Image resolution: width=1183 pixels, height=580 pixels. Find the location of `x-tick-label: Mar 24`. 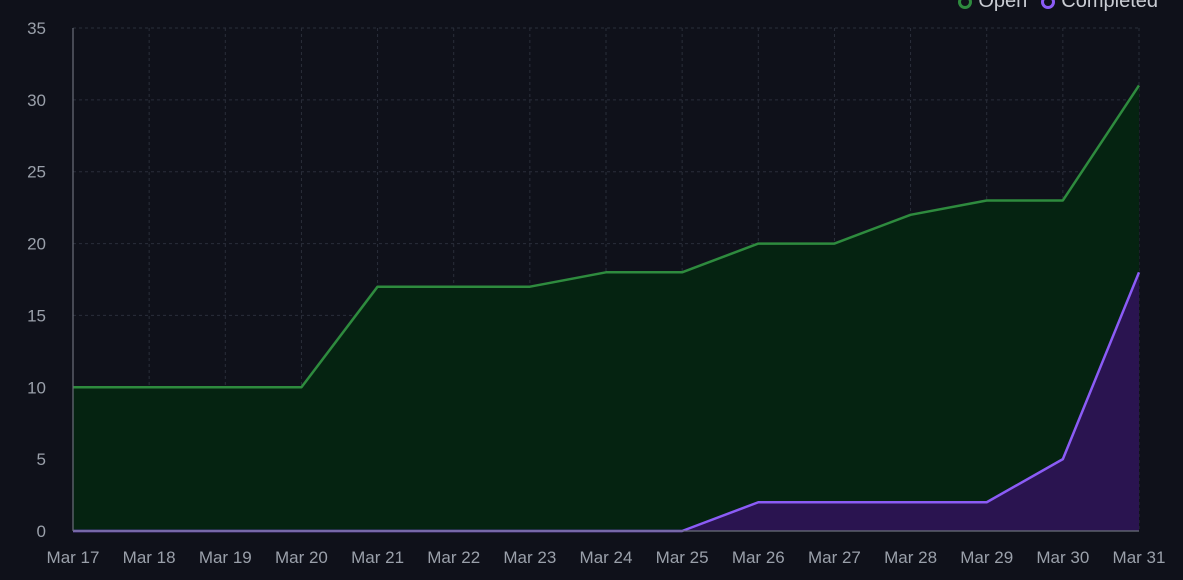

x-tick-label: Mar 24 is located at coordinates (606, 557).